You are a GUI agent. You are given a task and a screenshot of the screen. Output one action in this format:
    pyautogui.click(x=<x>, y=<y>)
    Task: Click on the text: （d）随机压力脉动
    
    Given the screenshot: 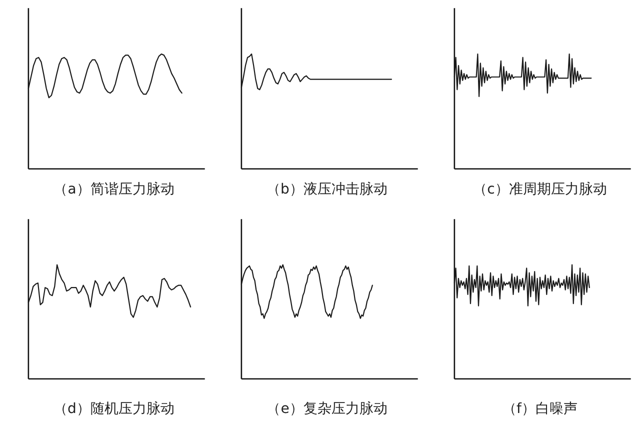 What is the action you would take?
    pyautogui.click(x=114, y=409)
    